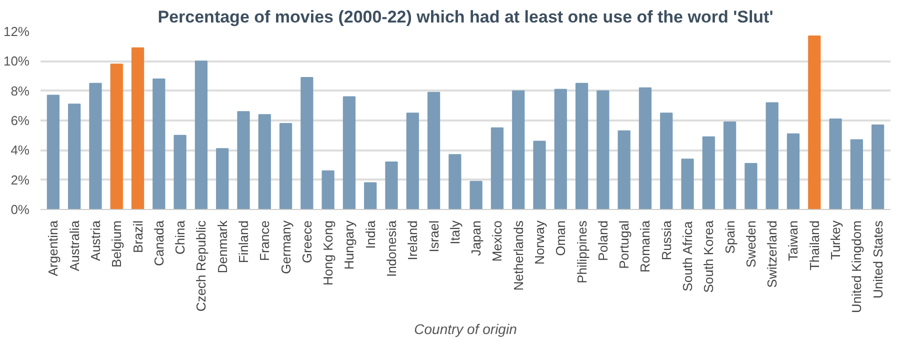 This screenshot has width=900, height=339. I want to click on y-tick-label: 12%, so click(16, 31).